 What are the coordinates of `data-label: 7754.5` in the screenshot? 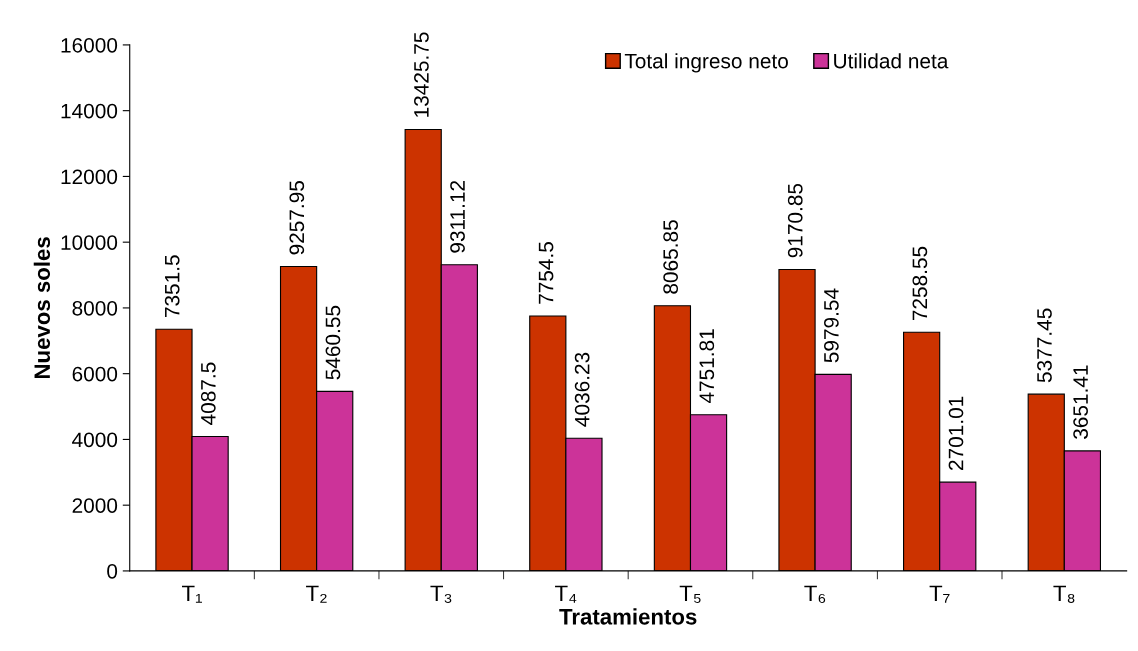 It's located at (546, 273).